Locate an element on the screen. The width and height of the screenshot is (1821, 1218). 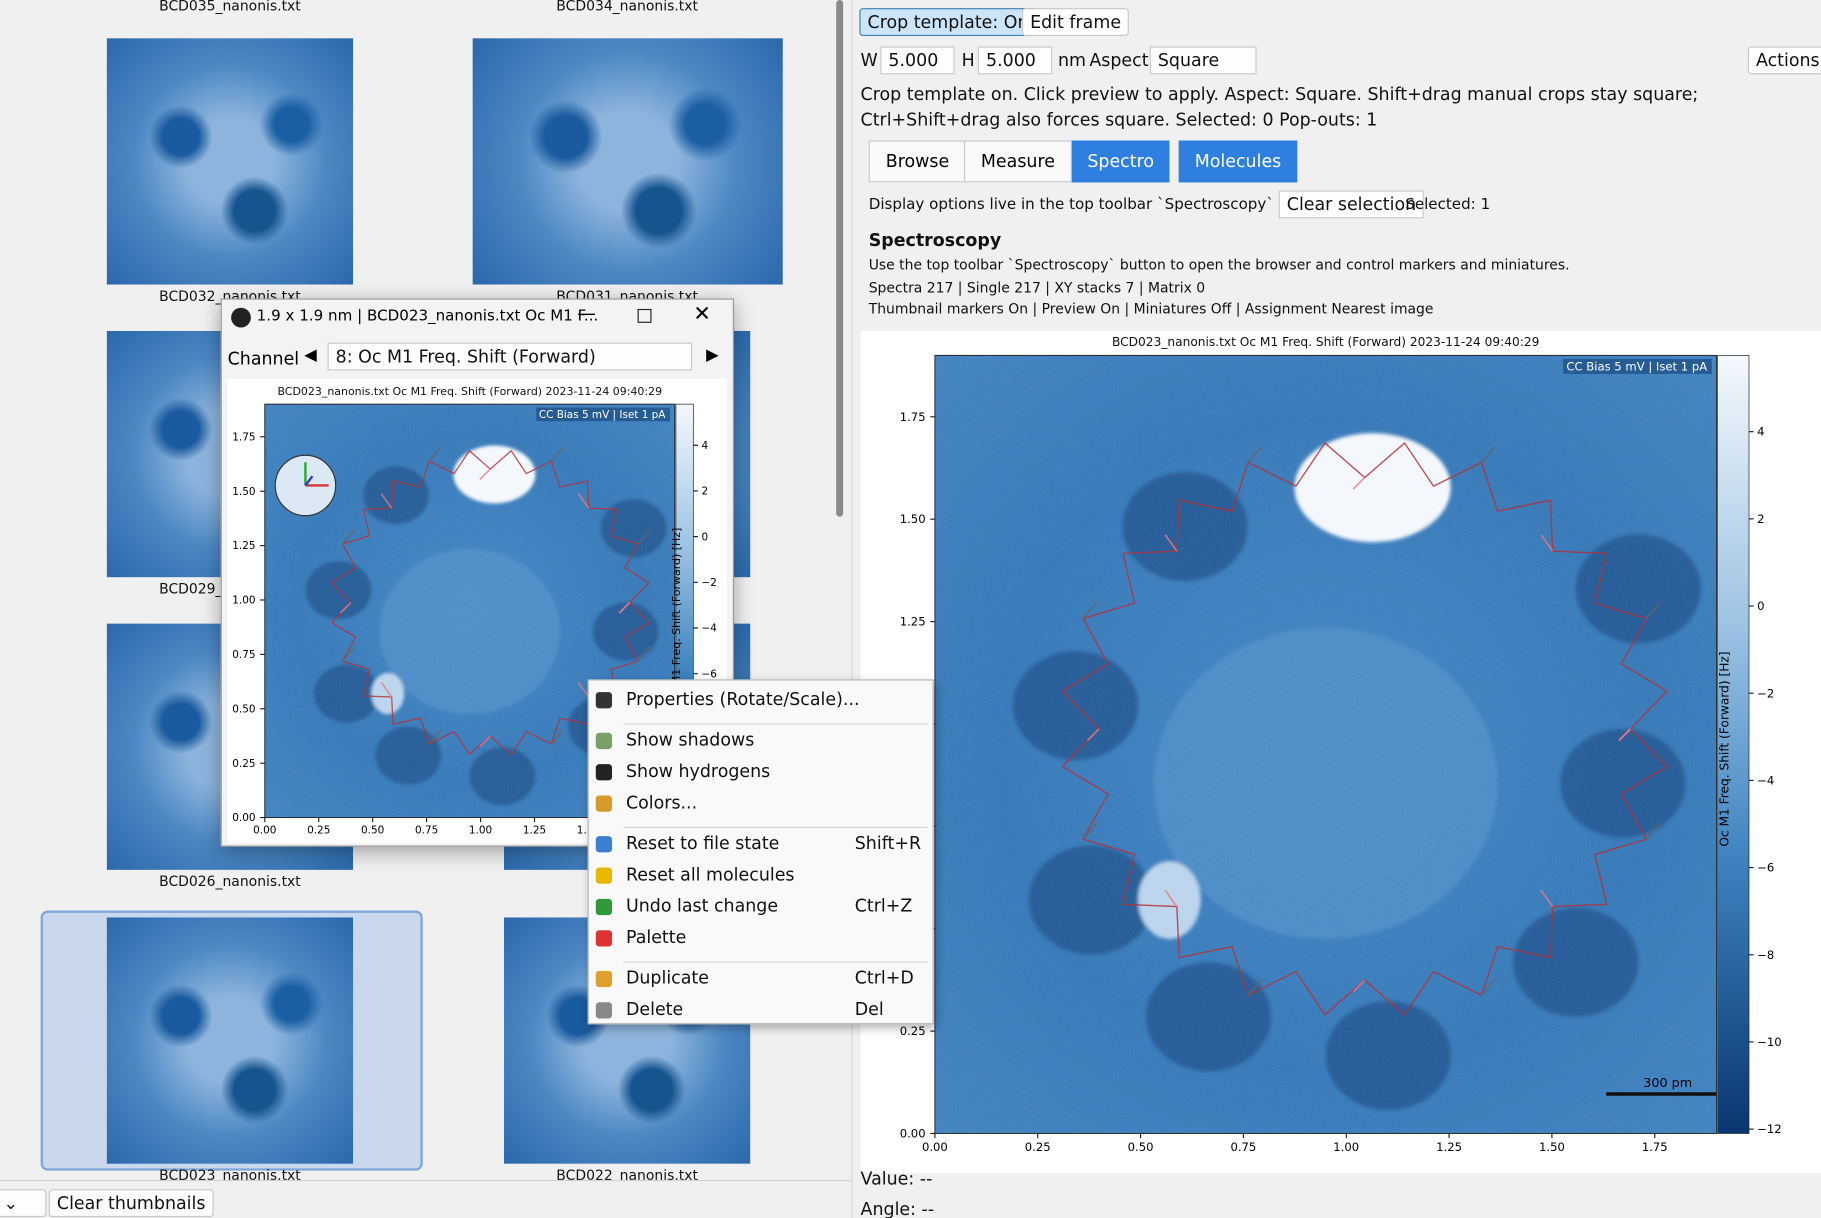
menu-shortcut: Del is located at coordinates (869, 1009).